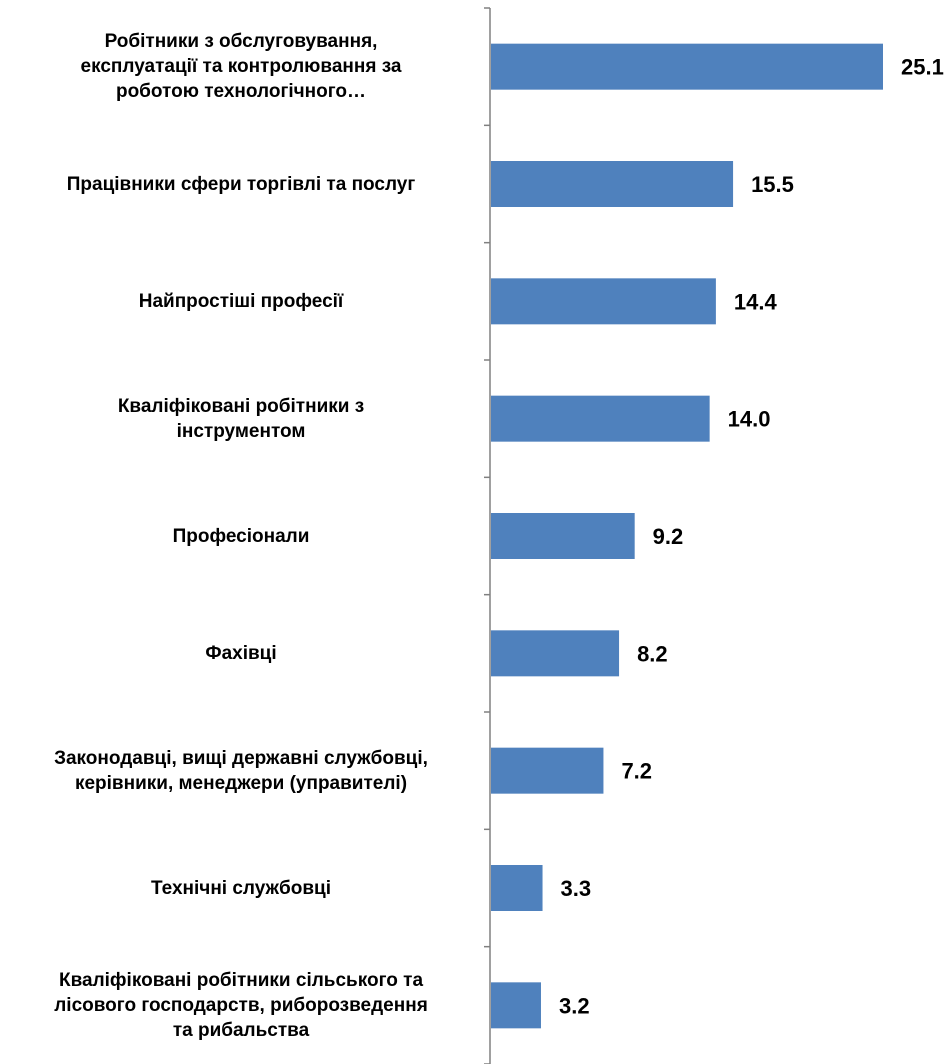  Describe the element at coordinates (241, 888) in the screenshot. I see `category-label: Технічні службовці` at that location.